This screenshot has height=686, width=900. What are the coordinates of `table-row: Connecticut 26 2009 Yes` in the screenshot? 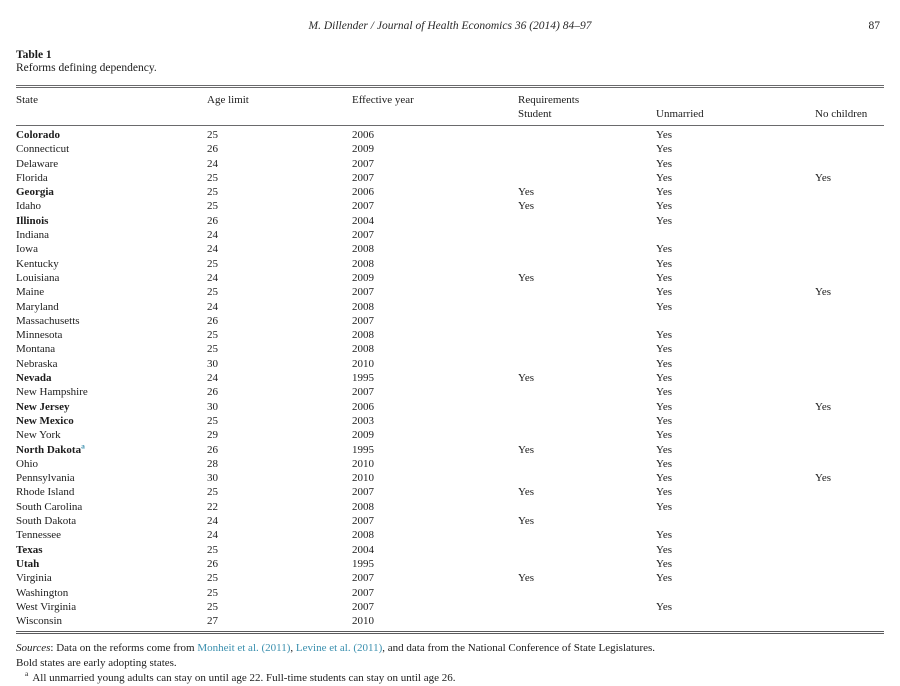 It's located at (450, 149).